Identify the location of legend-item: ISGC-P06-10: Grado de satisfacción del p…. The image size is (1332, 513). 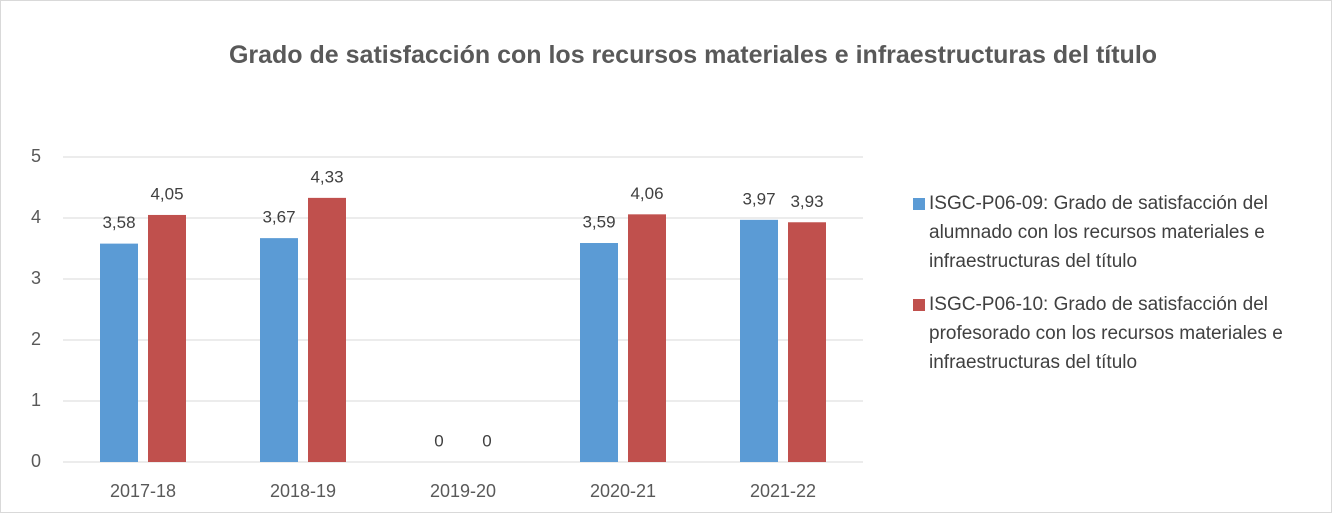
(1106, 333).